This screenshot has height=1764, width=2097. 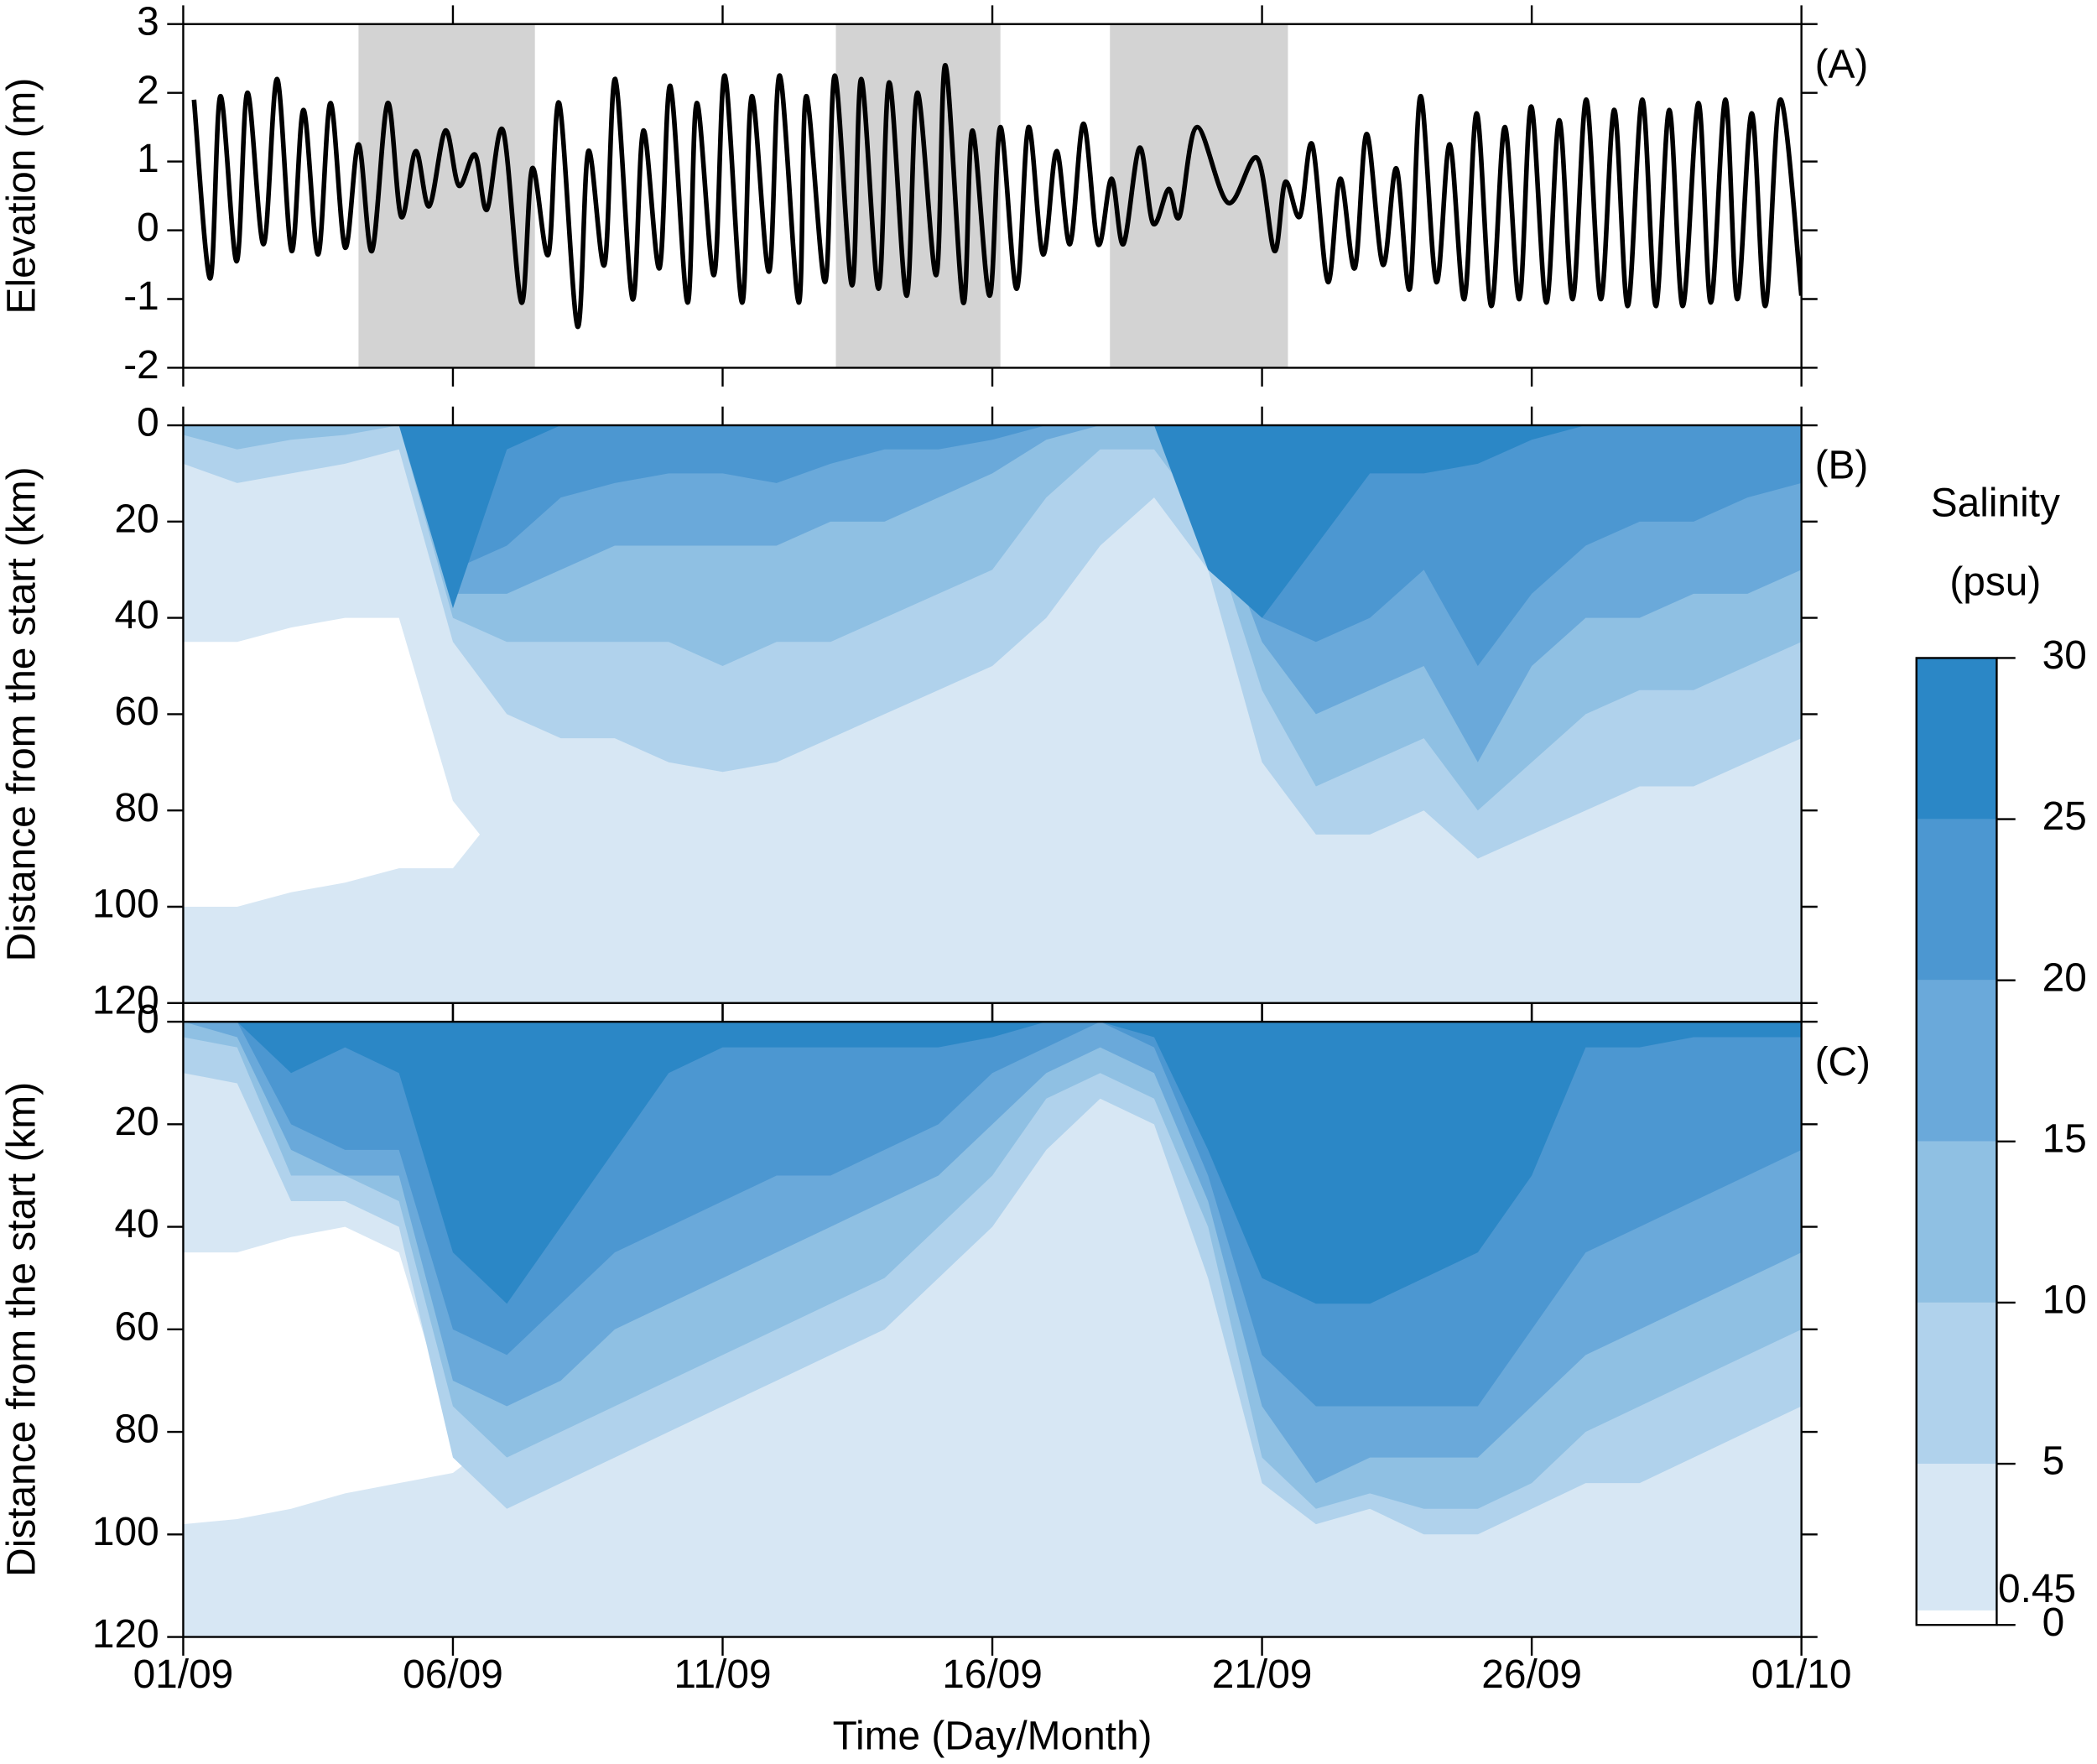 I want to click on elevation-line, so click(x=996, y=196).